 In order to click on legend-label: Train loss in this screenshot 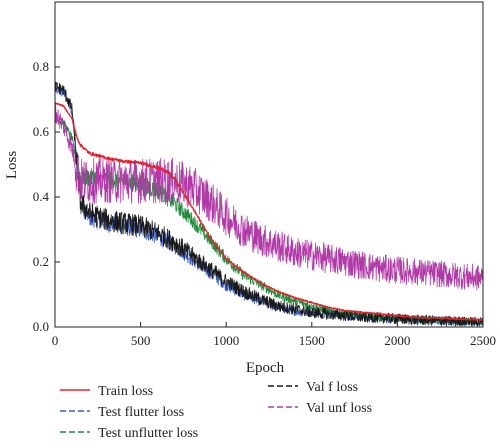, I will do `click(125, 391)`.